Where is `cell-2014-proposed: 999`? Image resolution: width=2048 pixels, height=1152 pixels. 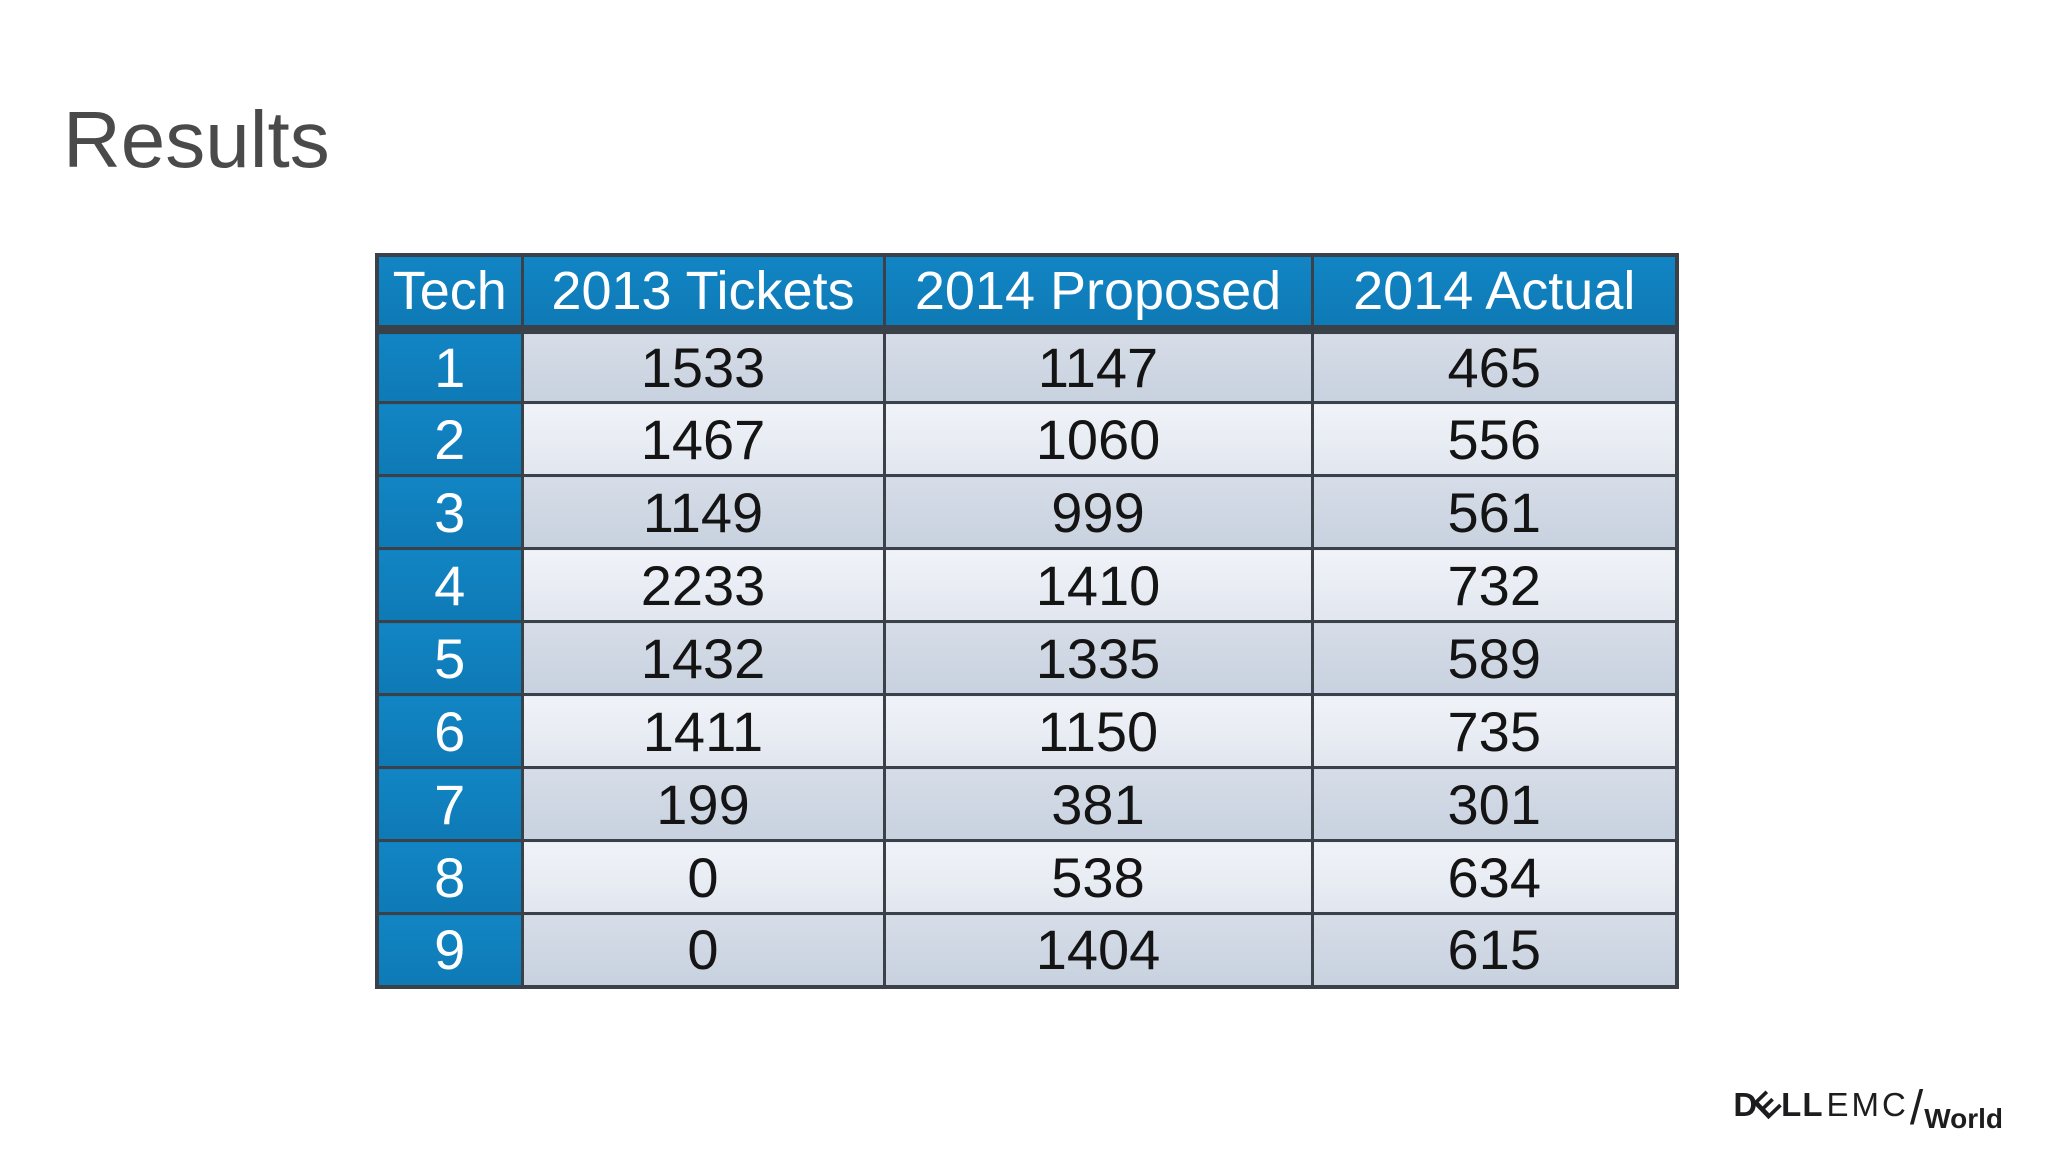 cell-2014-proposed: 999 is located at coordinates (1098, 512).